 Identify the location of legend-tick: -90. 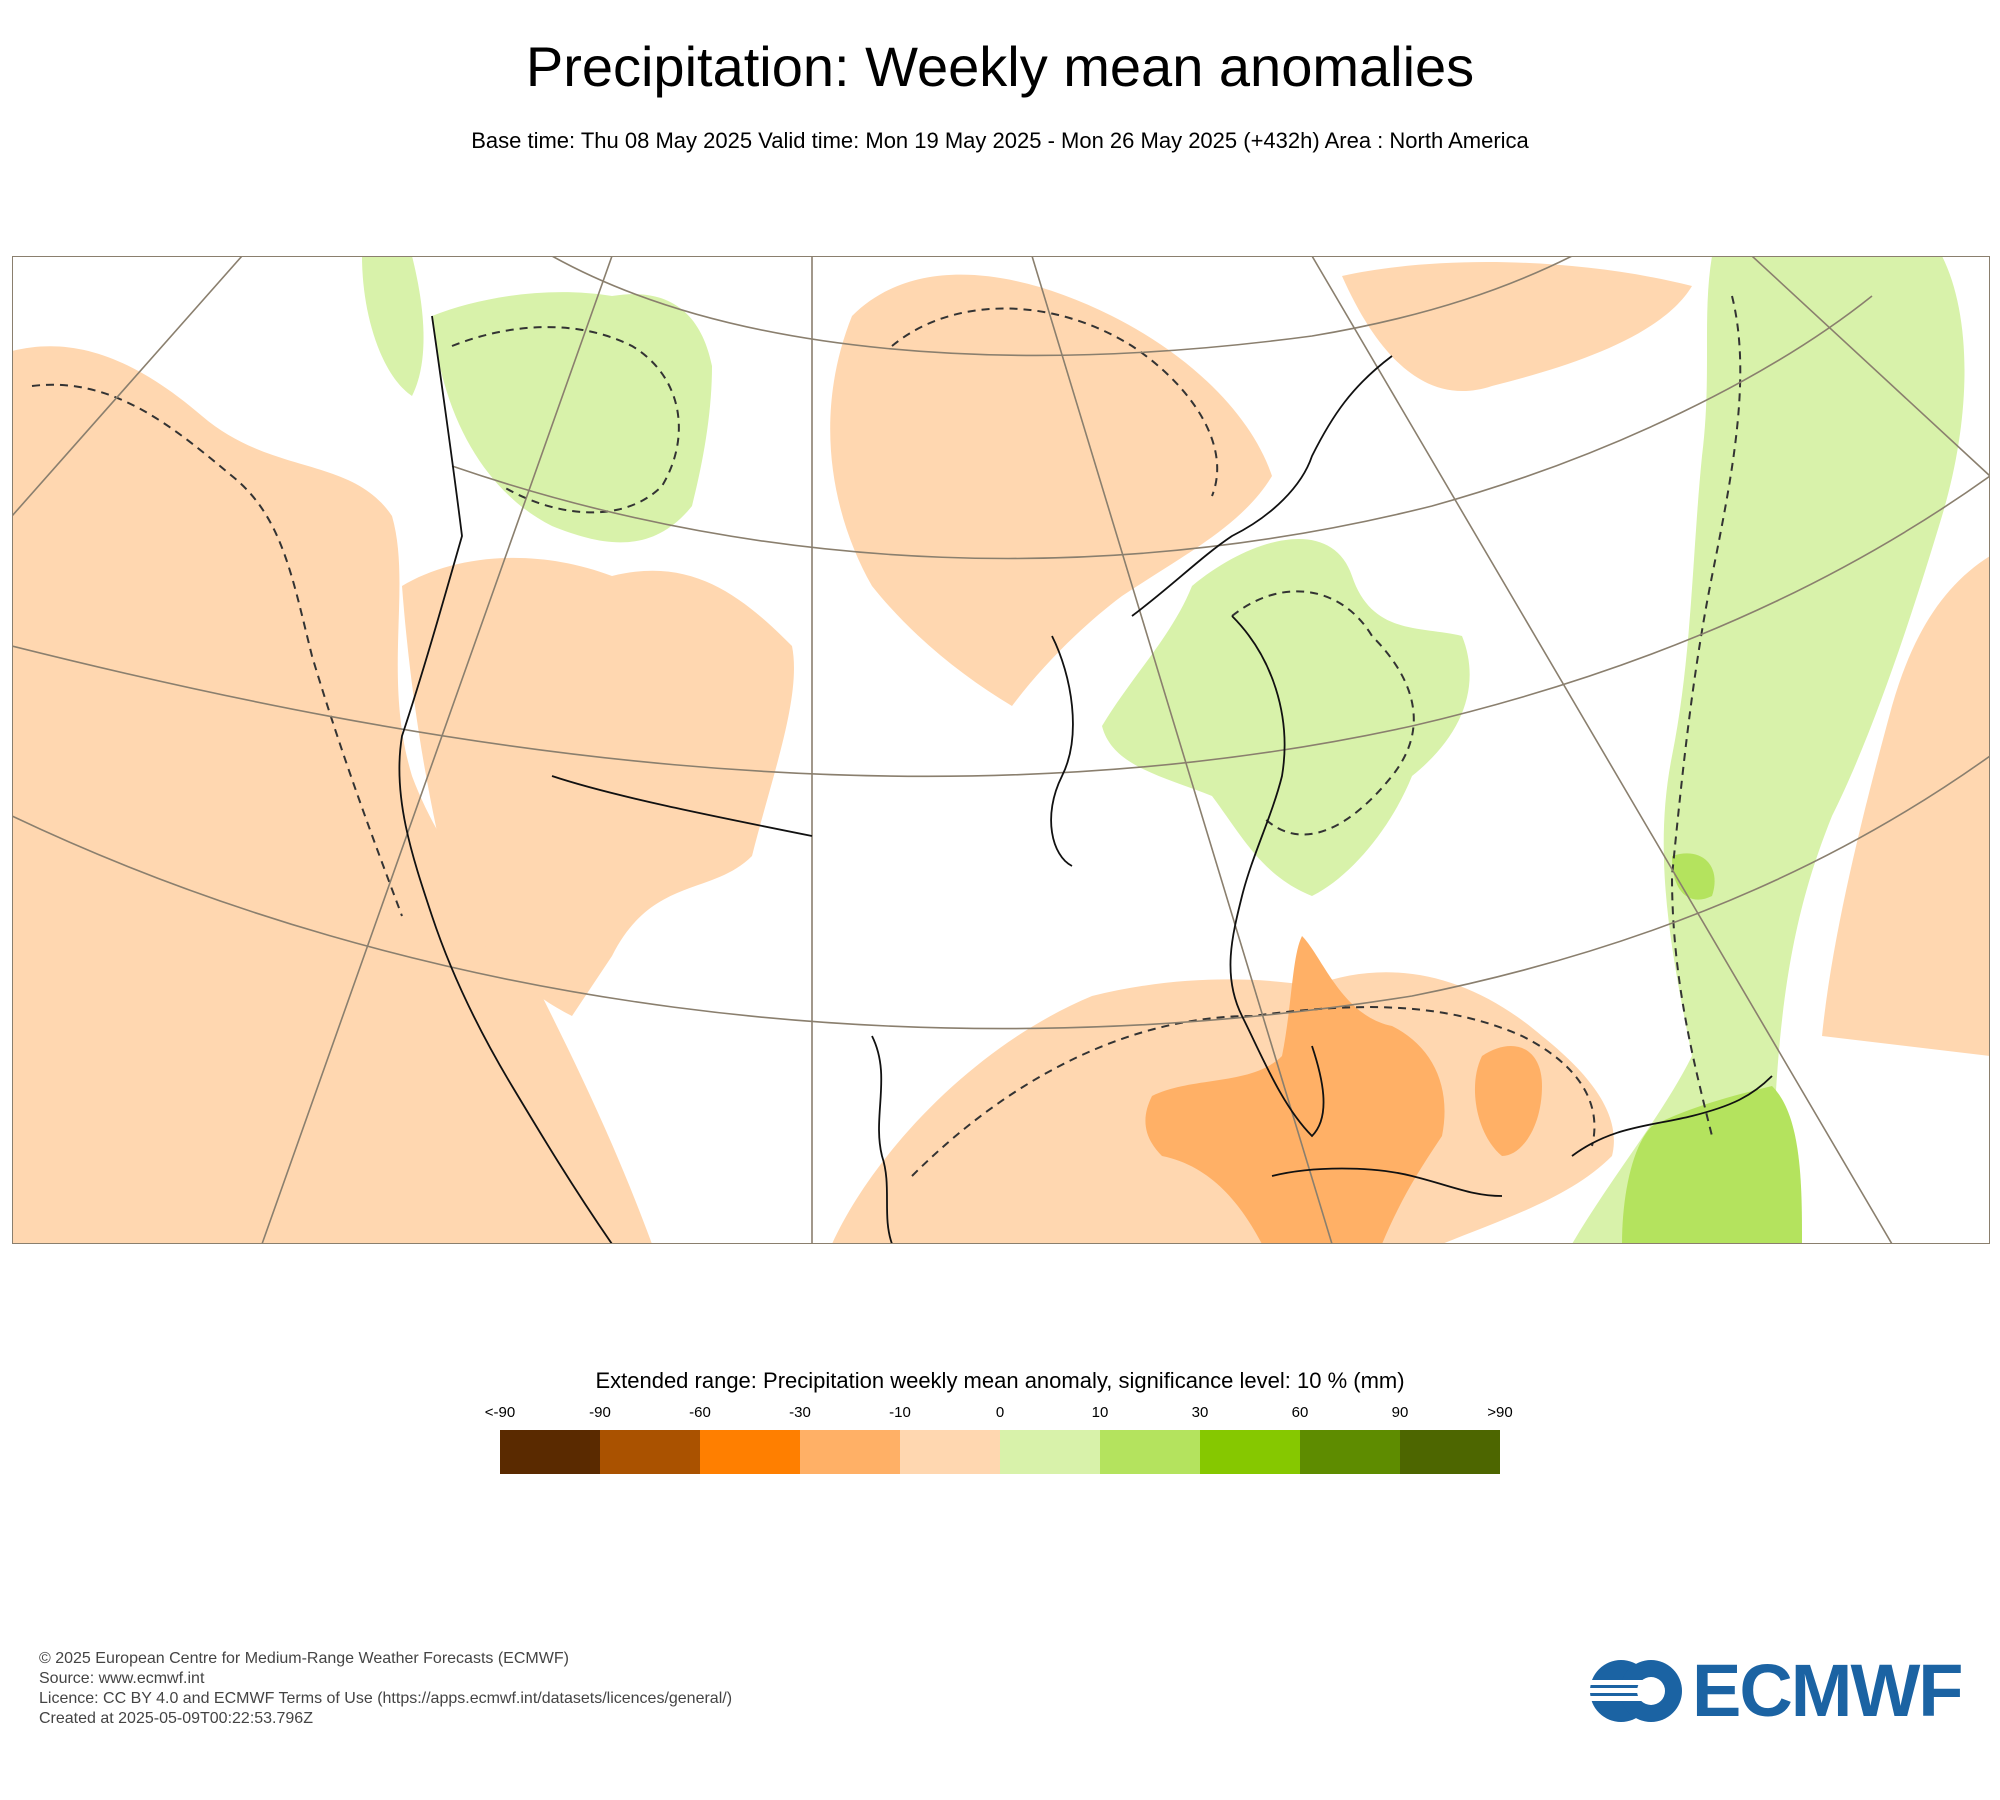
(600, 1412).